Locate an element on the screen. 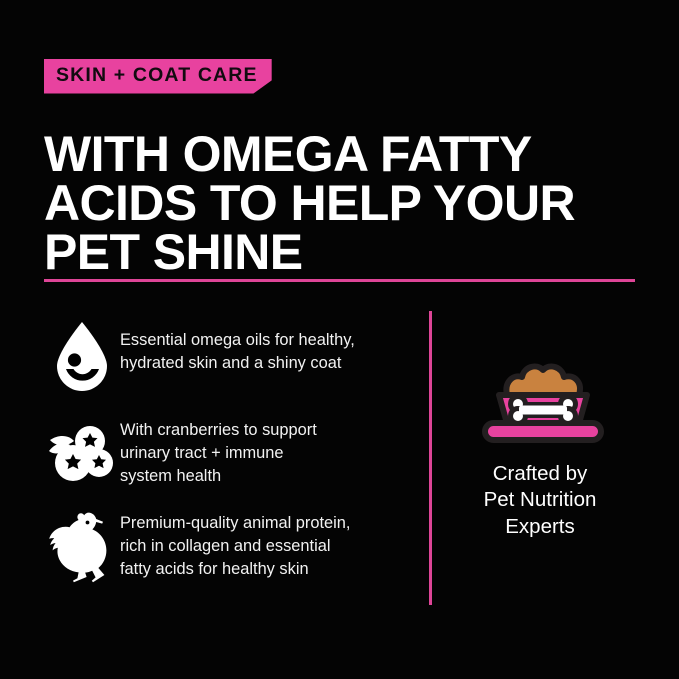 The image size is (679, 679). water-droplet-smile-icon is located at coordinates (82, 356).